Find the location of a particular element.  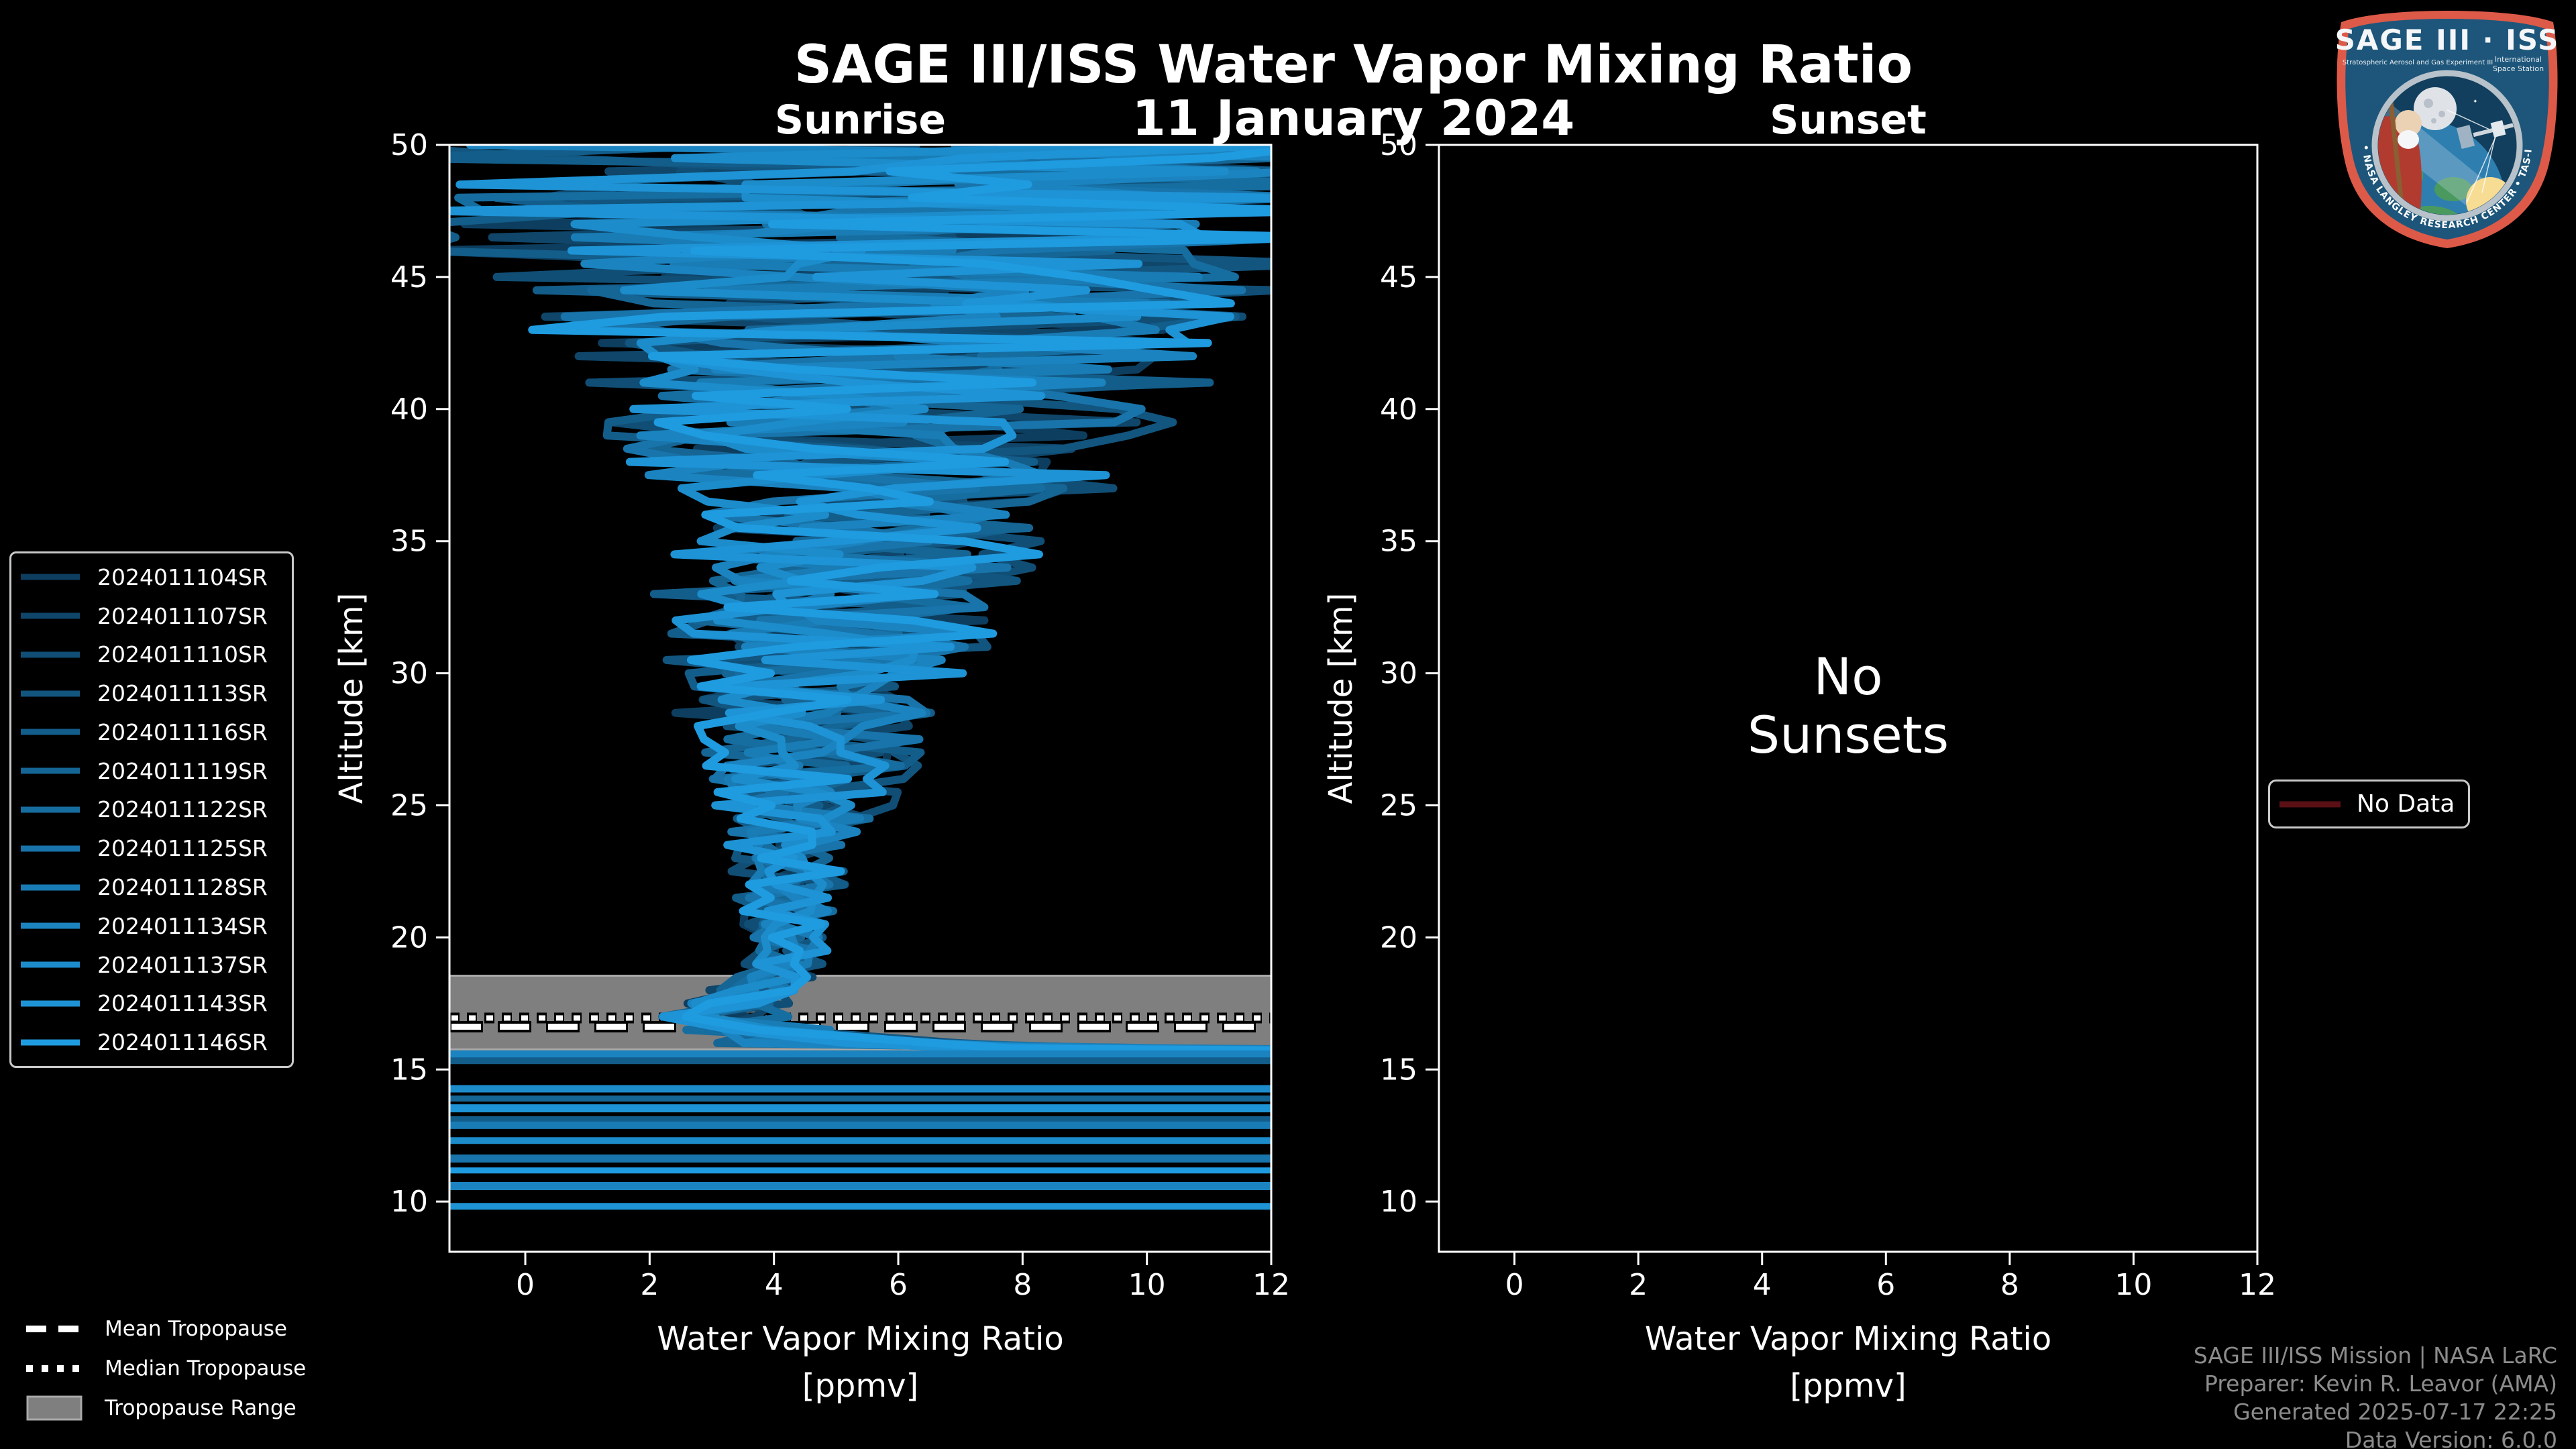

x-tick-label-sunset-10: 10 is located at coordinates (2133, 1285).